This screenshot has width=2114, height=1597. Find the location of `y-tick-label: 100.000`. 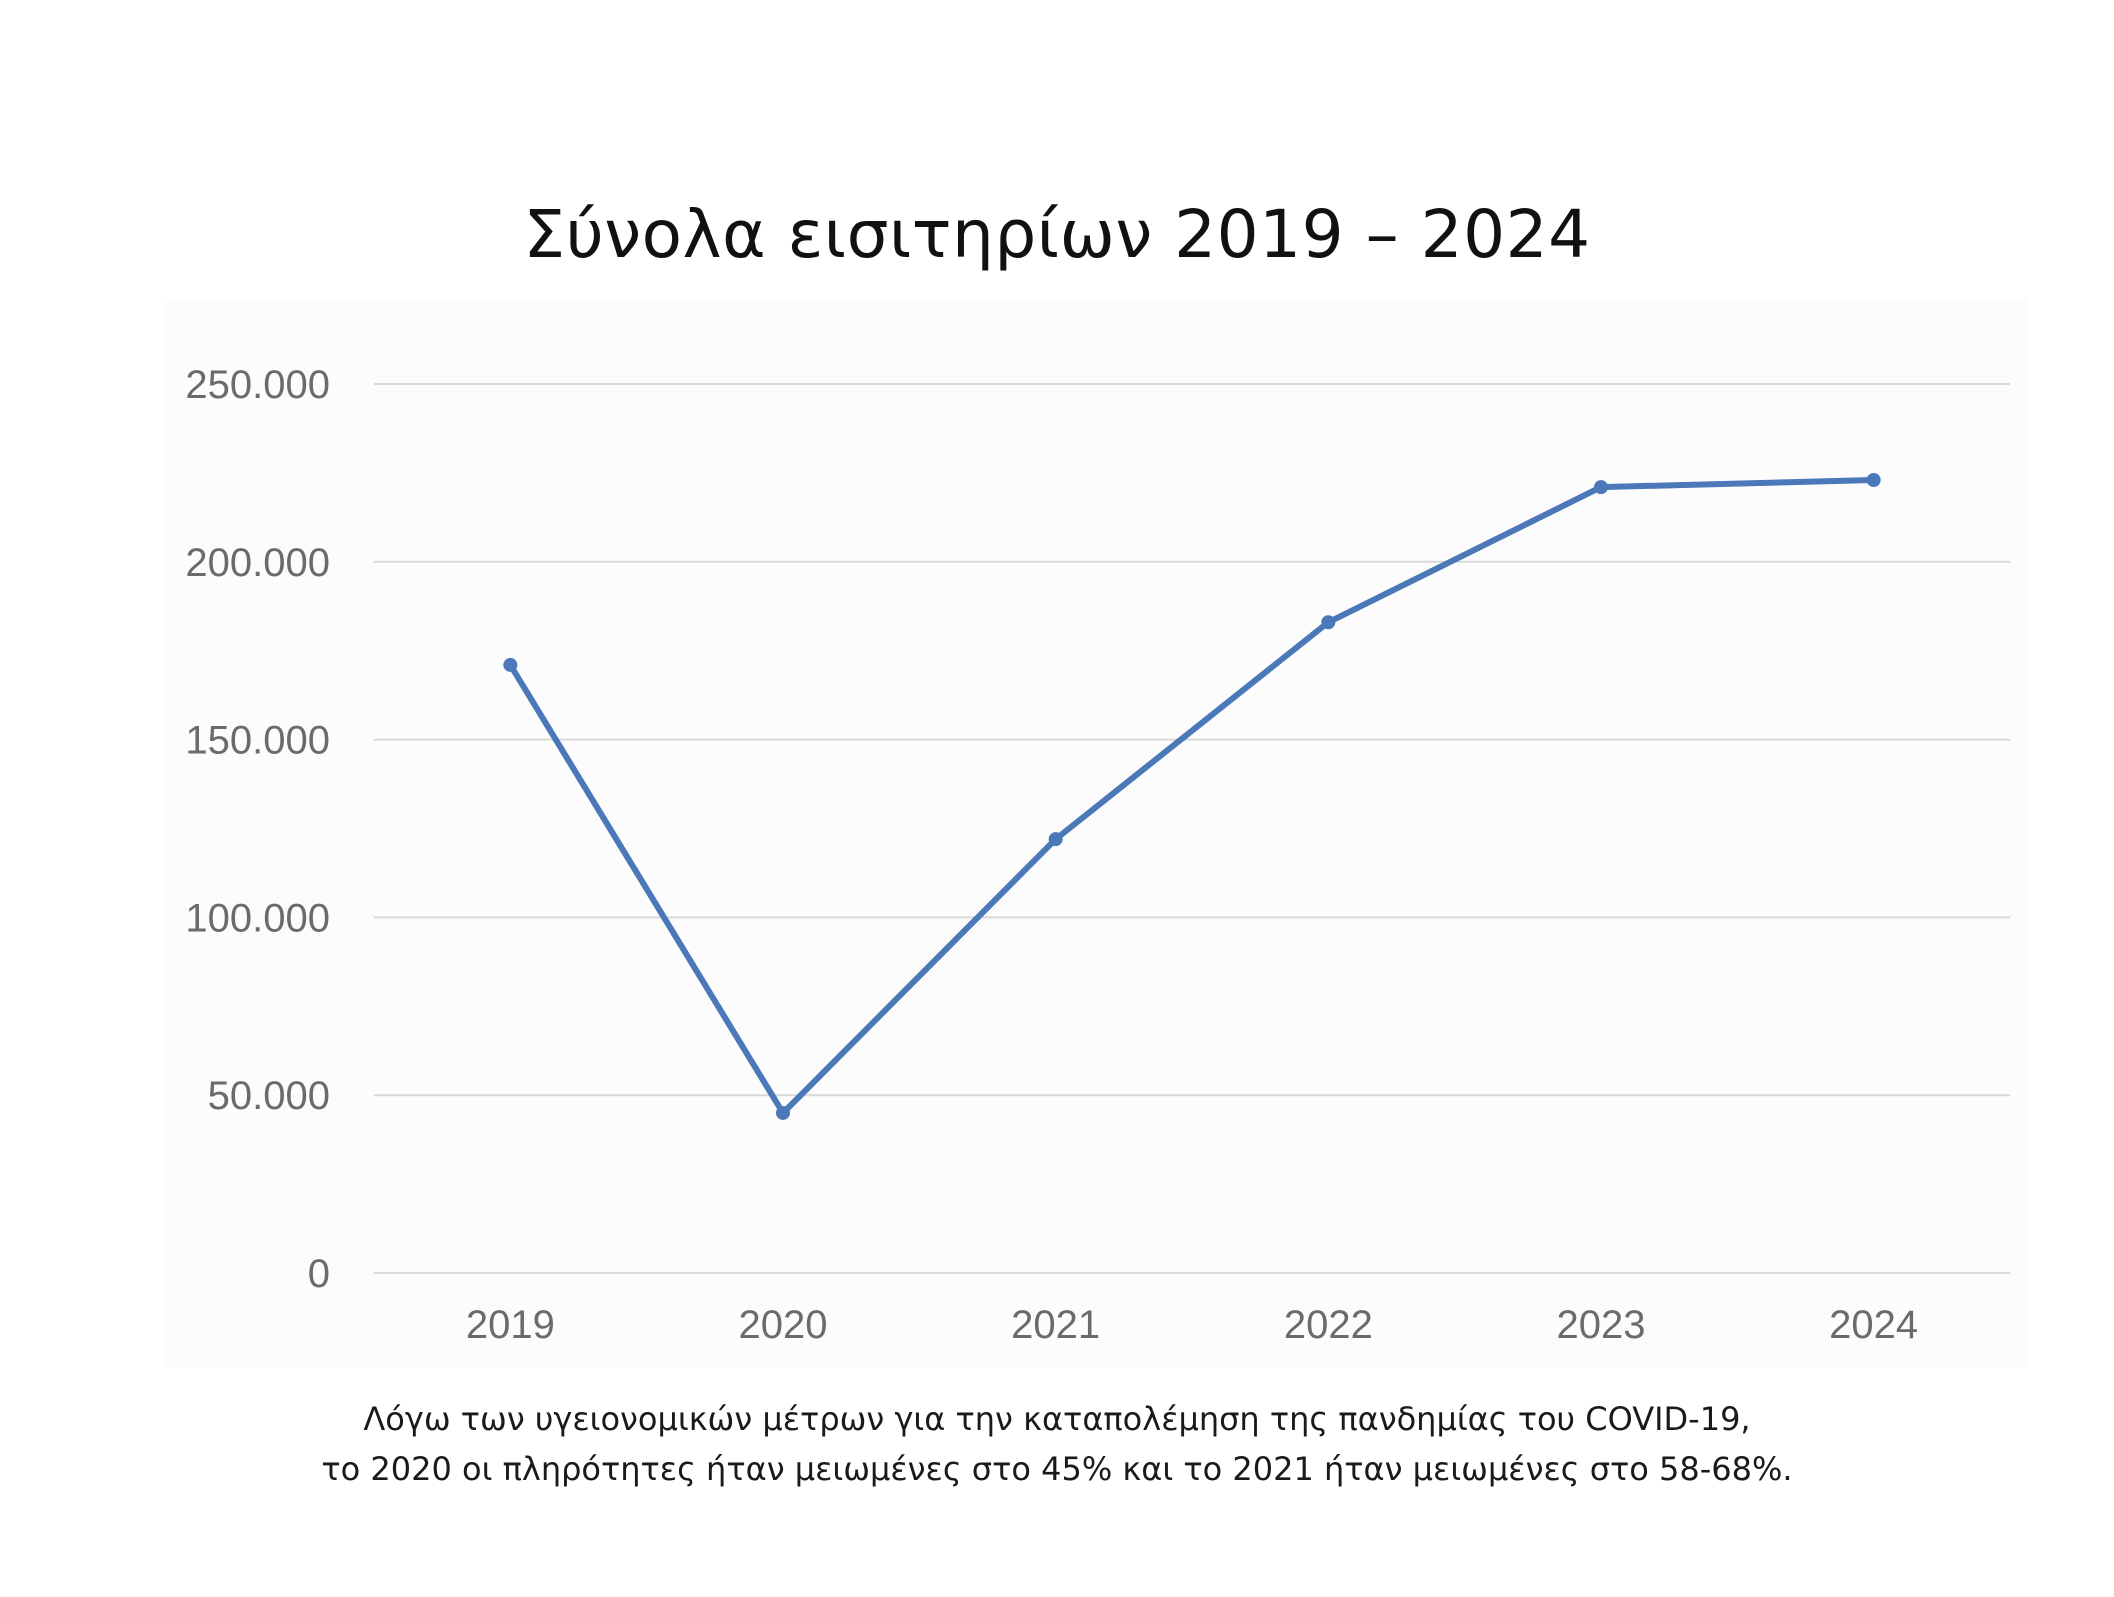

y-tick-label: 100.000 is located at coordinates (257, 918).